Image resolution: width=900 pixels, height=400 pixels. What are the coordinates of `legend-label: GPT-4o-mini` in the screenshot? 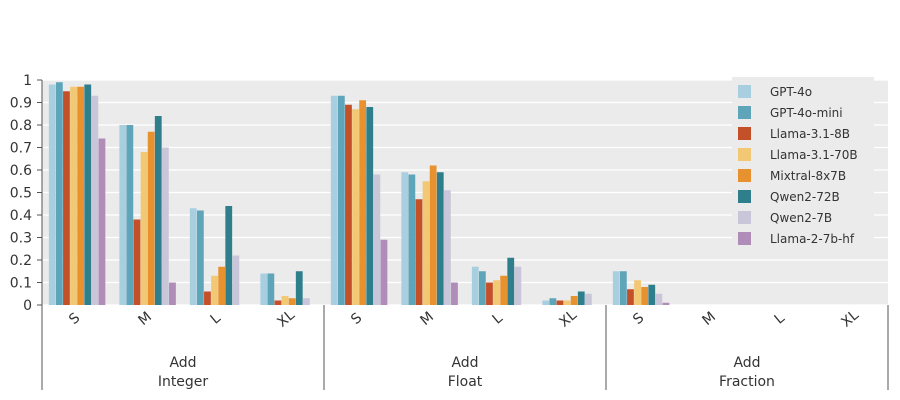 It's located at (806, 113).